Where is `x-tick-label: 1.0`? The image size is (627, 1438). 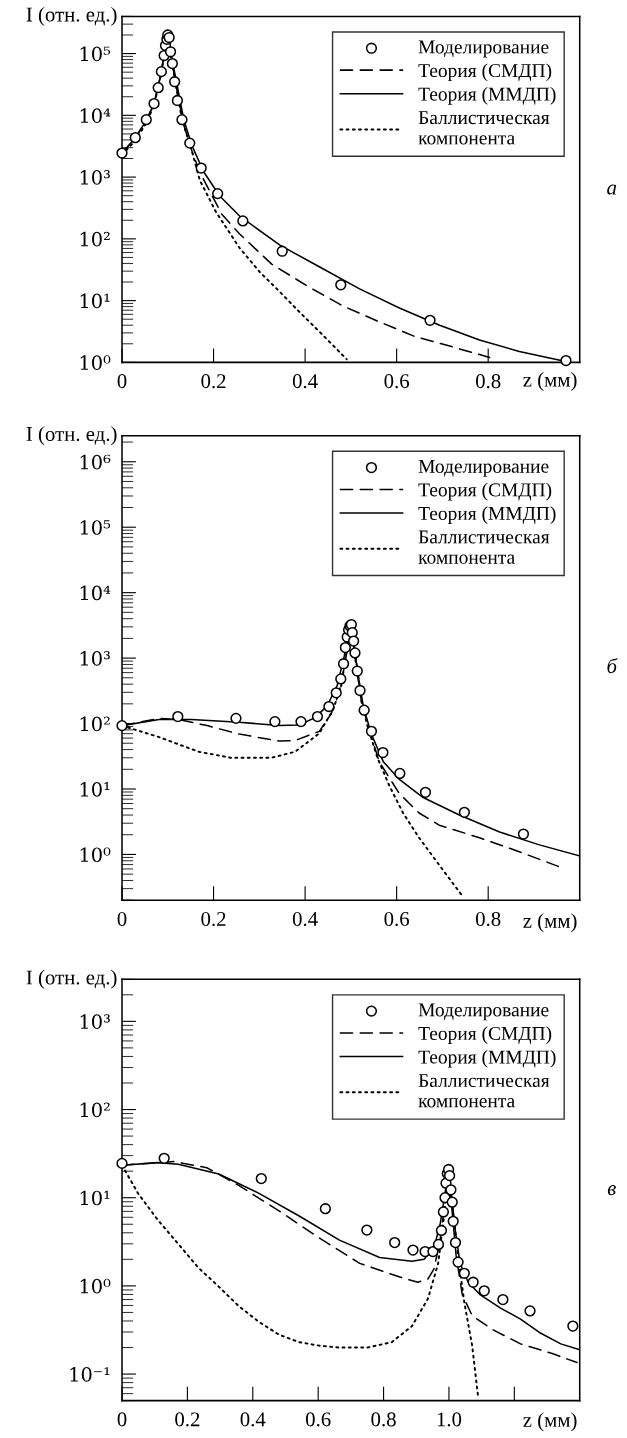 x-tick-label: 1.0 is located at coordinates (449, 1419).